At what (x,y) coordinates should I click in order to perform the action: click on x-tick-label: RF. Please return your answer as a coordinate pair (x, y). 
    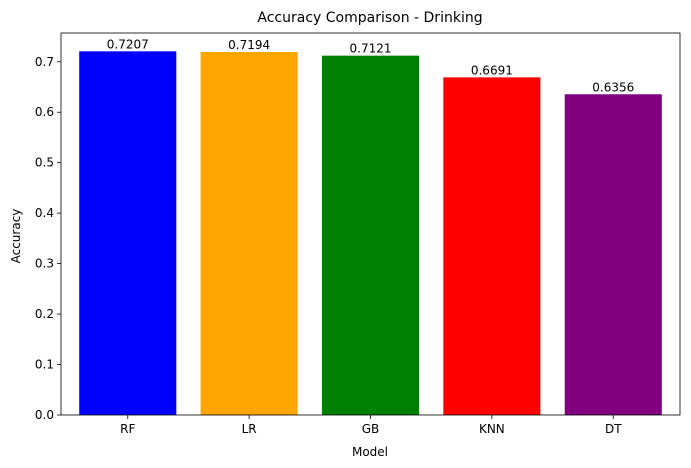
    Looking at the image, I should click on (127, 429).